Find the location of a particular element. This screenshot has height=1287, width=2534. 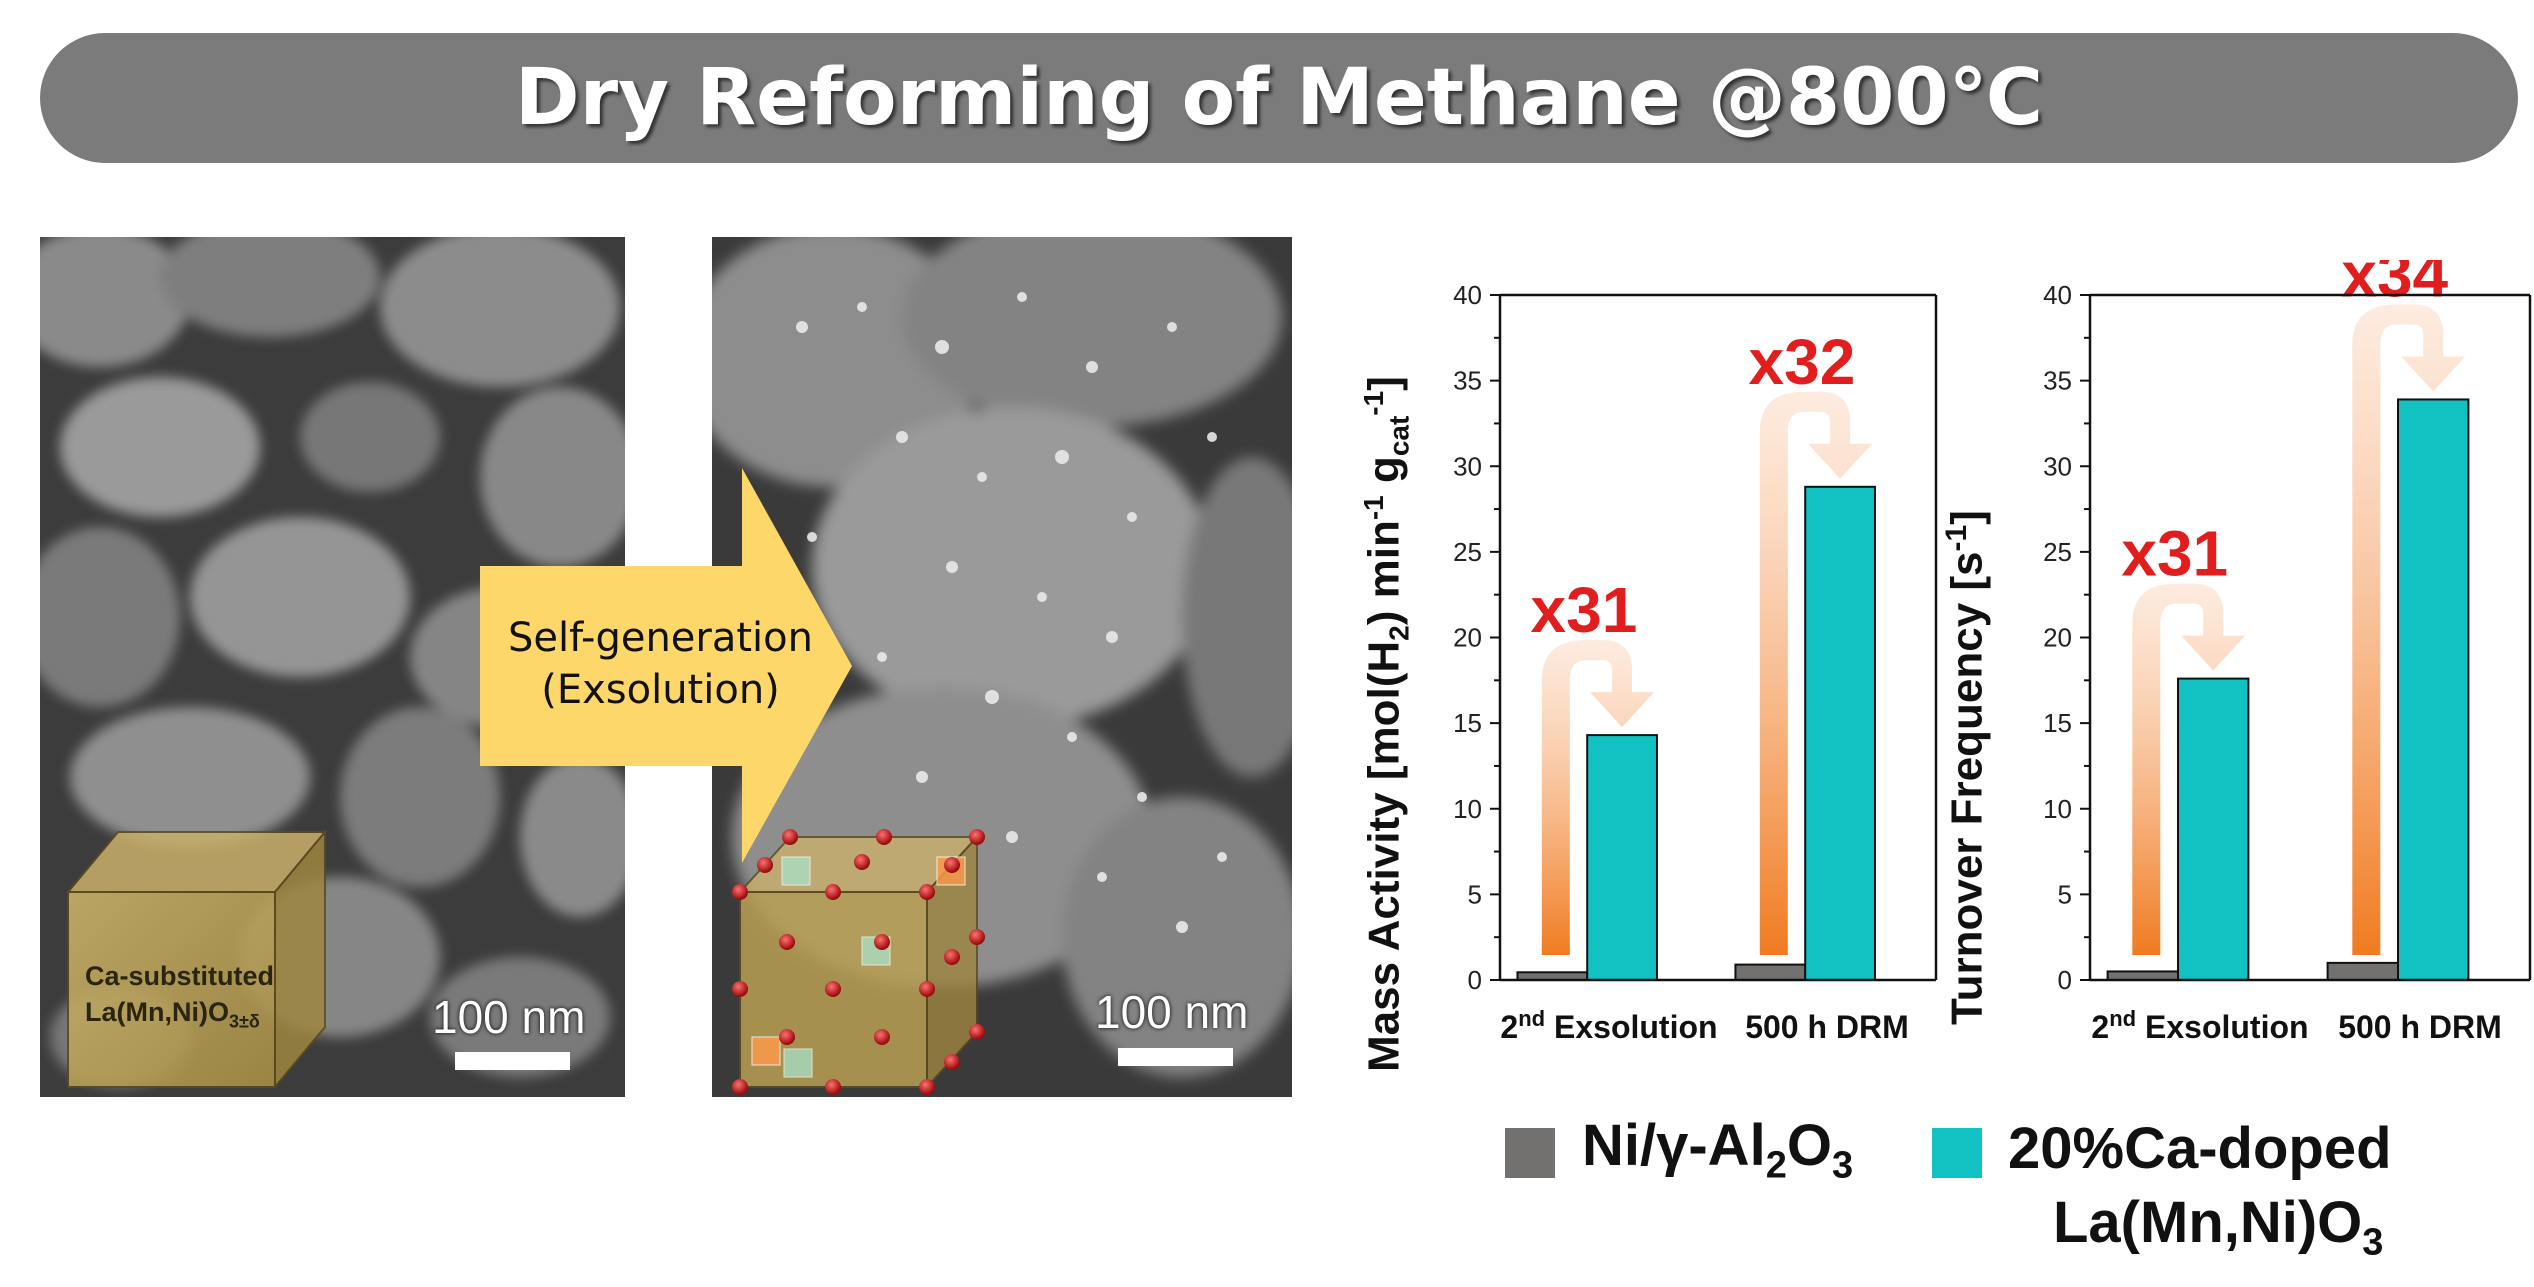

process-arrow is located at coordinates (666, 665).